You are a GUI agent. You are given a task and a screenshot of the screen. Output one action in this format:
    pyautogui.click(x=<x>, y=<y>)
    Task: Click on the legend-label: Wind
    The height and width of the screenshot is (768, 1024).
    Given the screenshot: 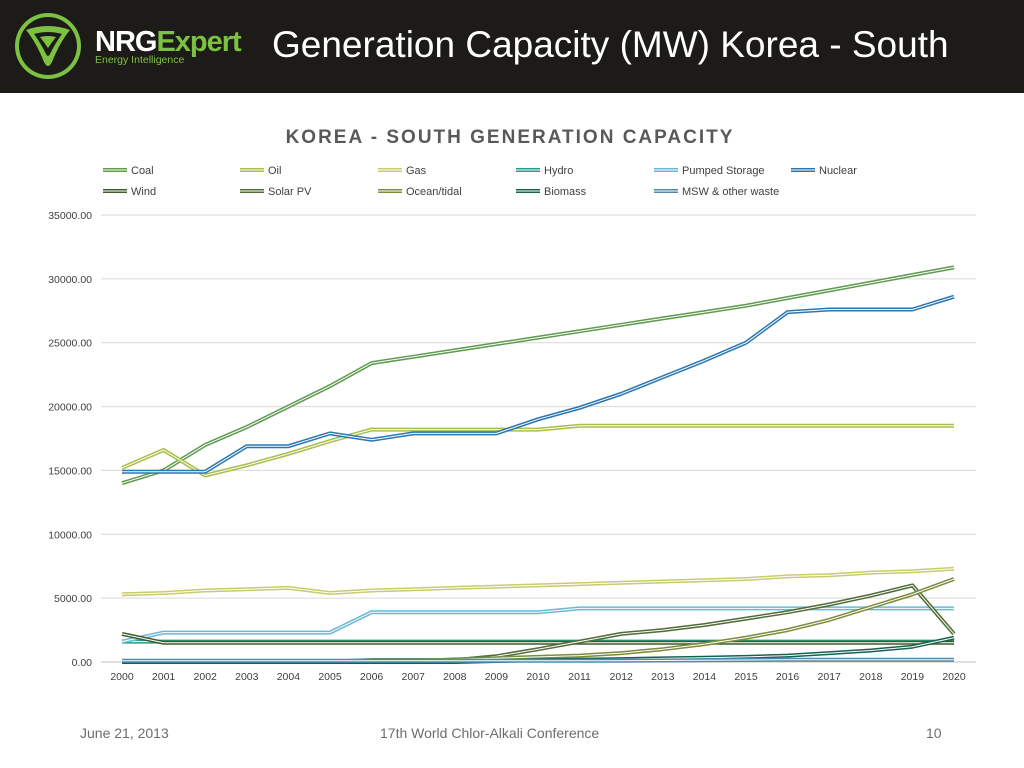 What is the action you would take?
    pyautogui.click(x=143, y=192)
    